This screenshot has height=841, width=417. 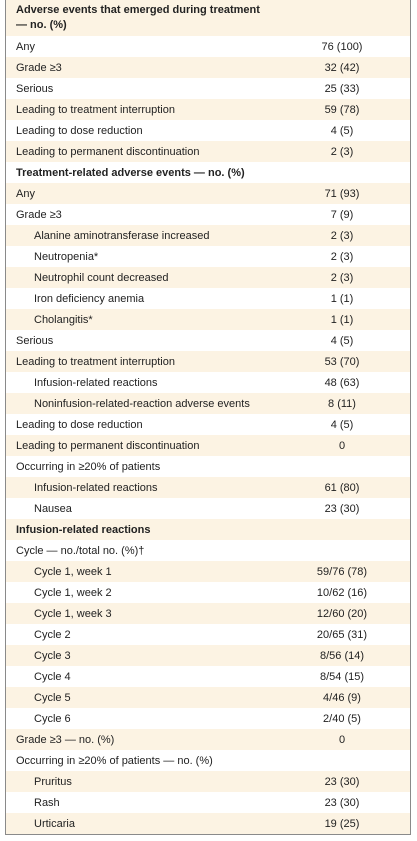 I want to click on table-row: Leading to treatment interruption 53 (70), so click(x=208, y=361).